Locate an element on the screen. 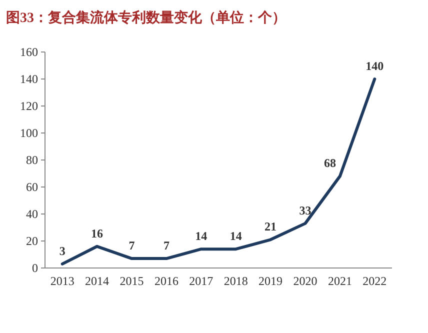  x-tick-label: 2021 is located at coordinates (340, 281).